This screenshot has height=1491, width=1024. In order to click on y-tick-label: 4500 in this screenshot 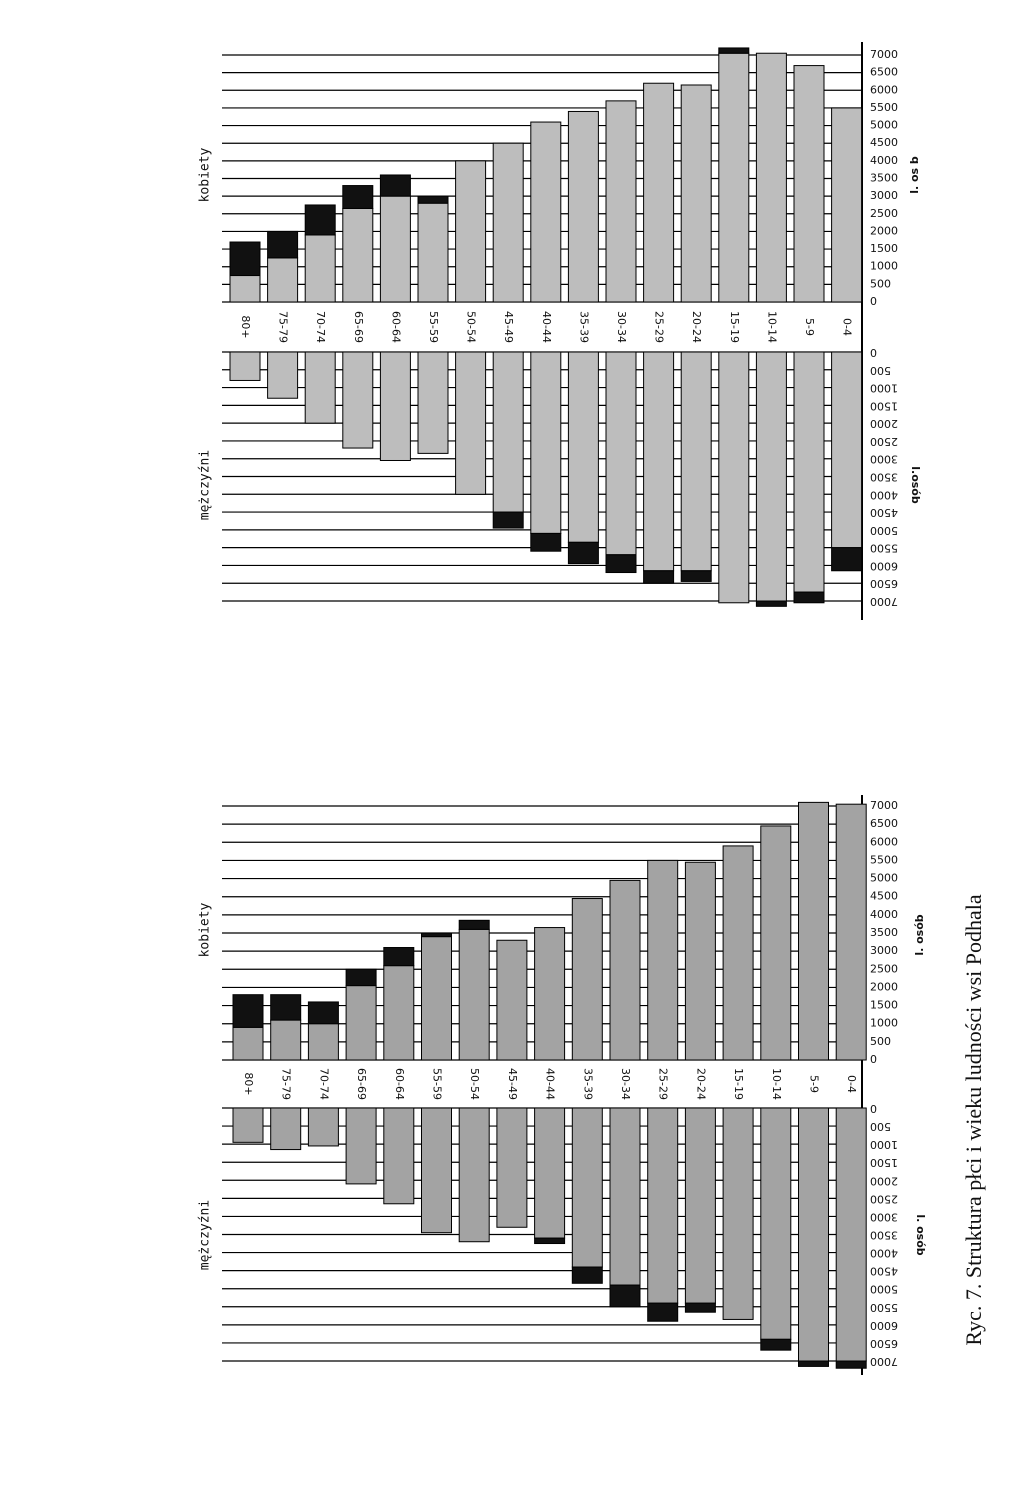, I will do `click(884, 1271)`.